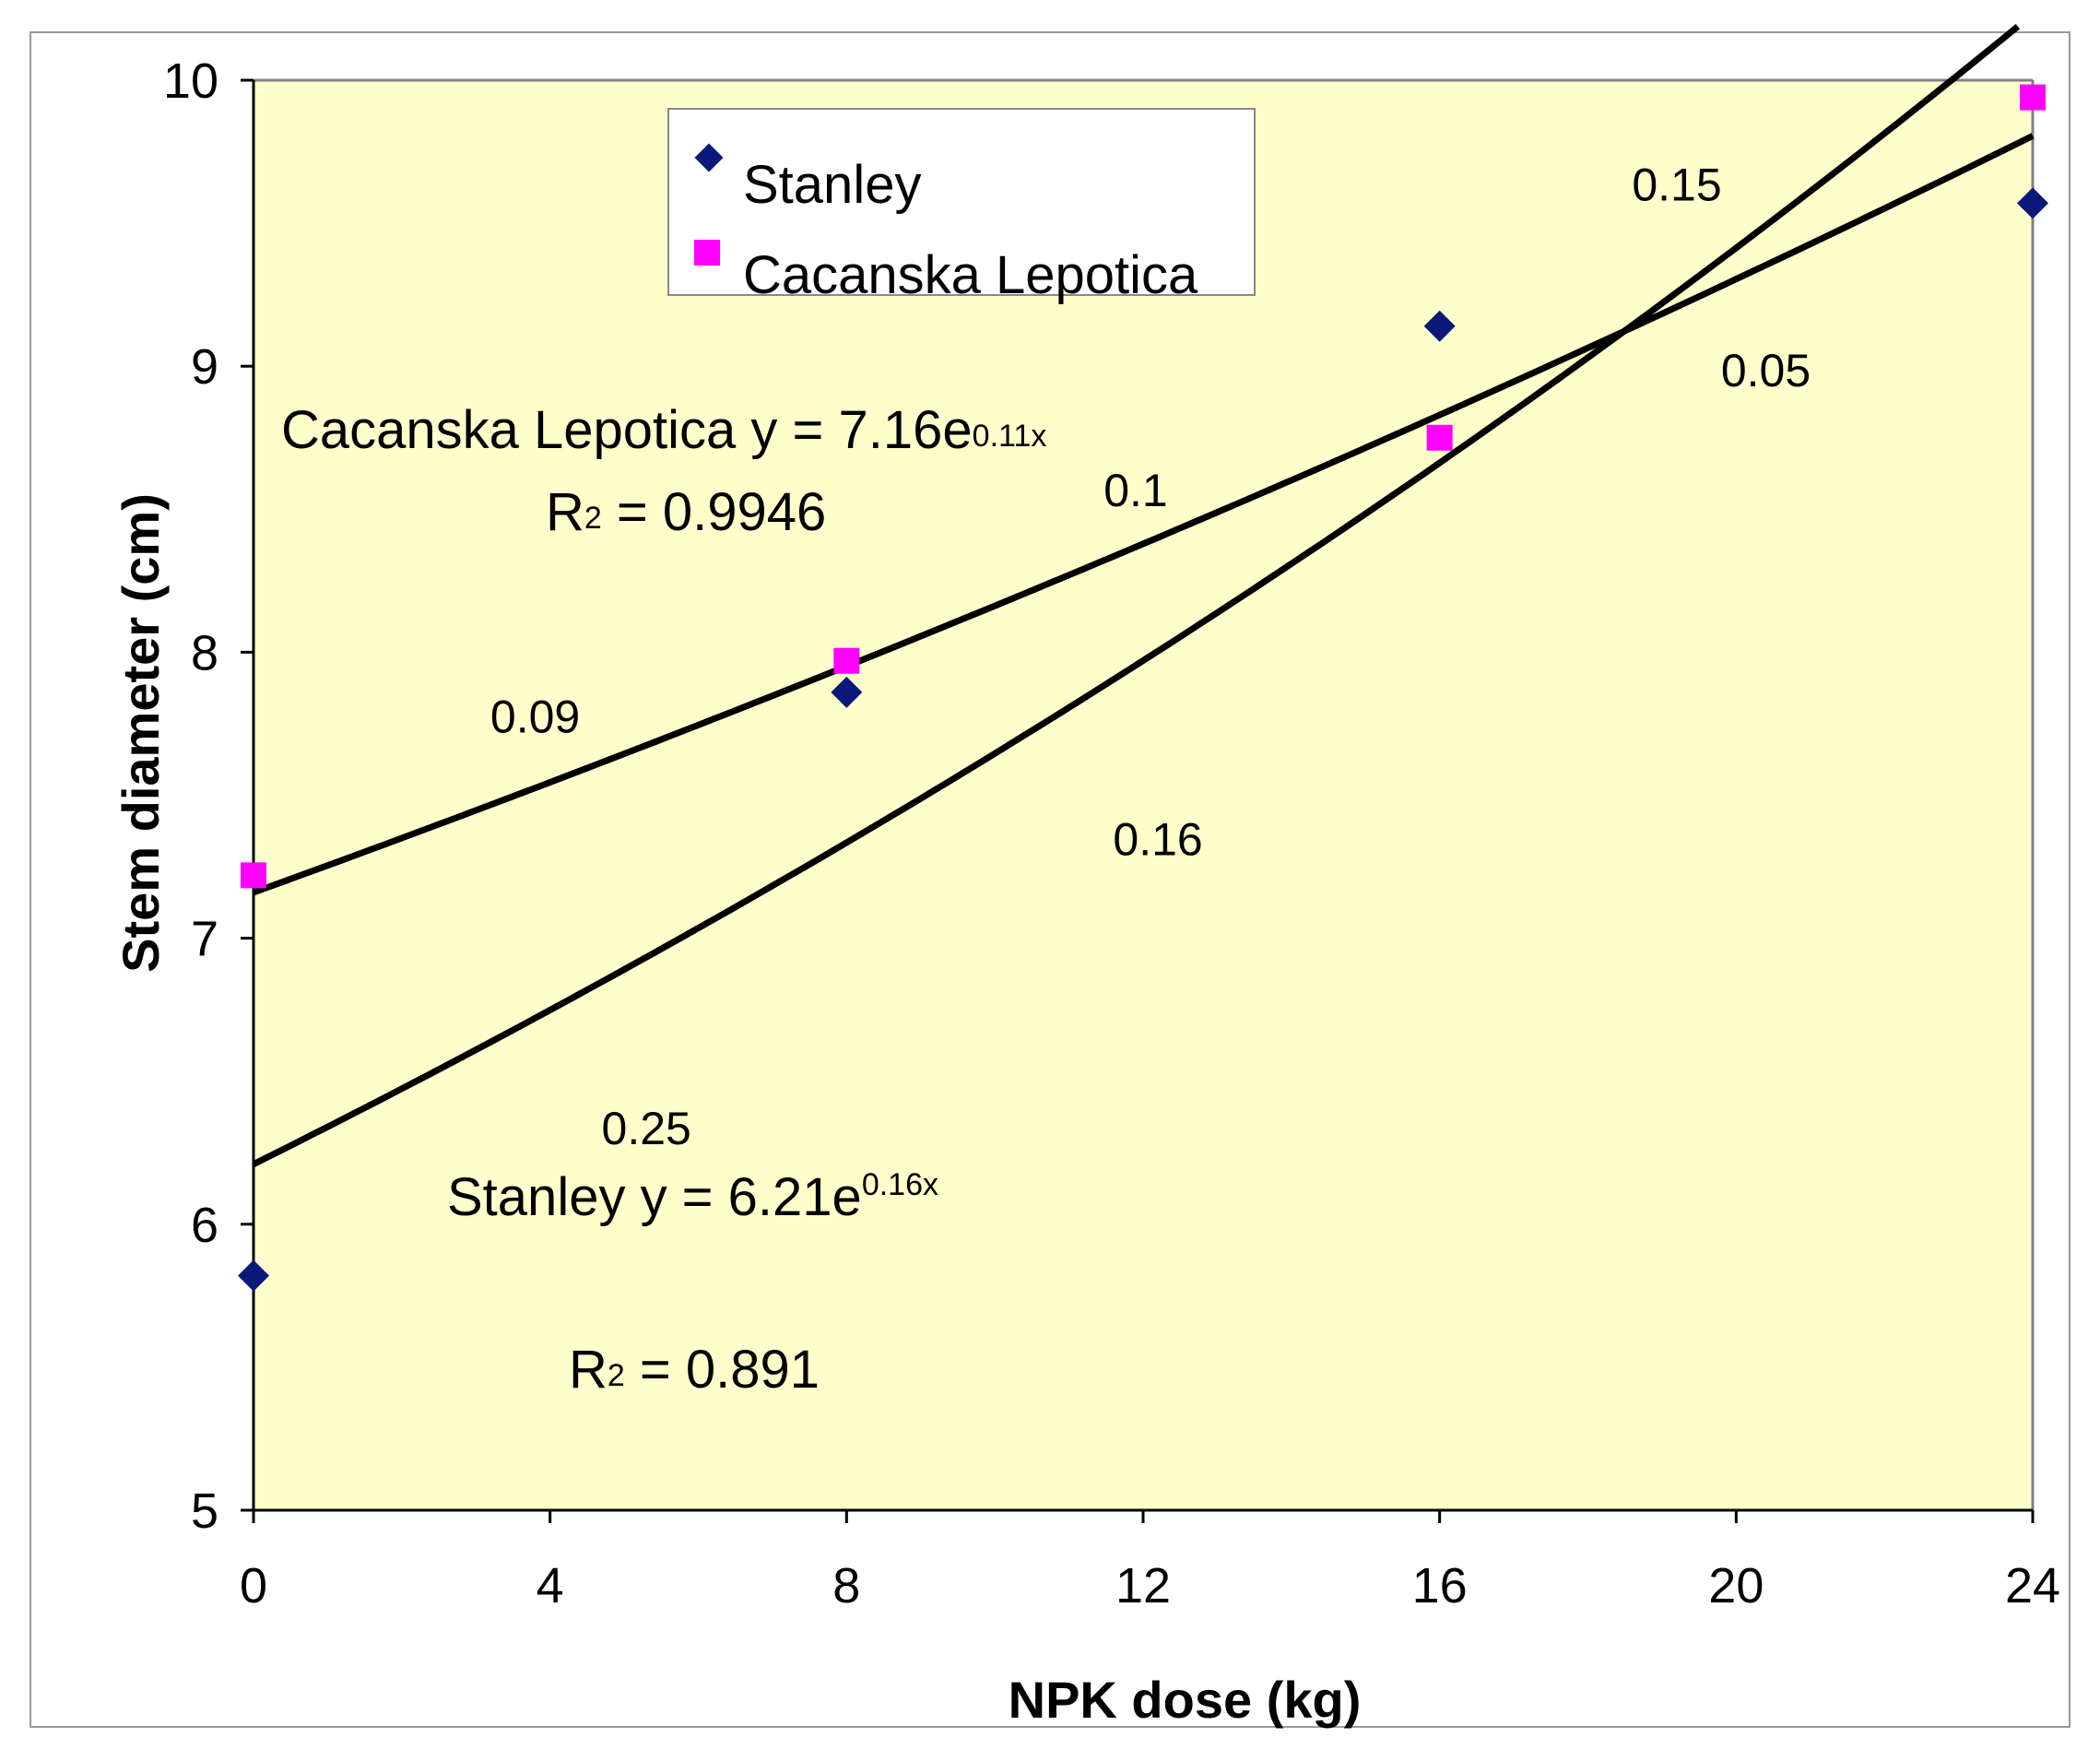 The image size is (2100, 1761). Describe the element at coordinates (190, 81) in the screenshot. I see `y-tick-label: 10` at that location.